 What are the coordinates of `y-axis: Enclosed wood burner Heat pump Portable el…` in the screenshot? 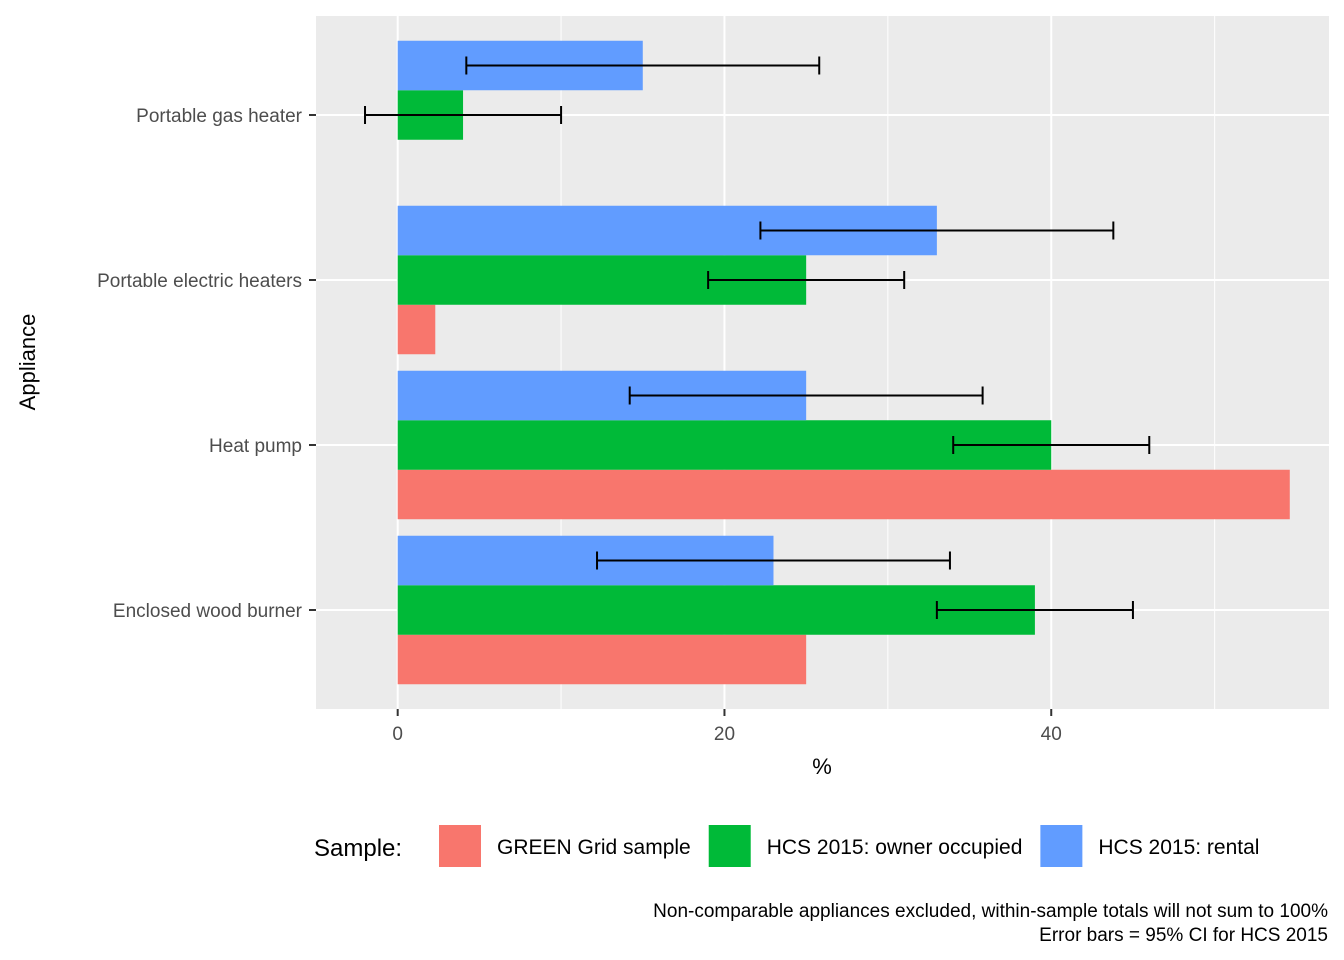 It's located at (206, 364).